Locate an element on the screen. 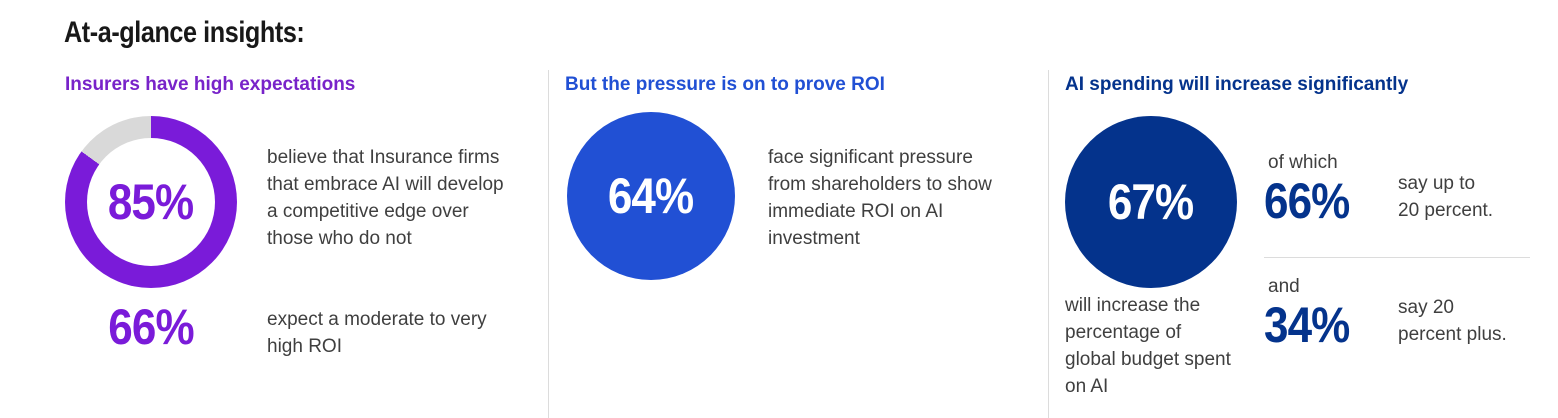 The image size is (1558, 418). circle-chart-67: 67% is located at coordinates (1151, 202).